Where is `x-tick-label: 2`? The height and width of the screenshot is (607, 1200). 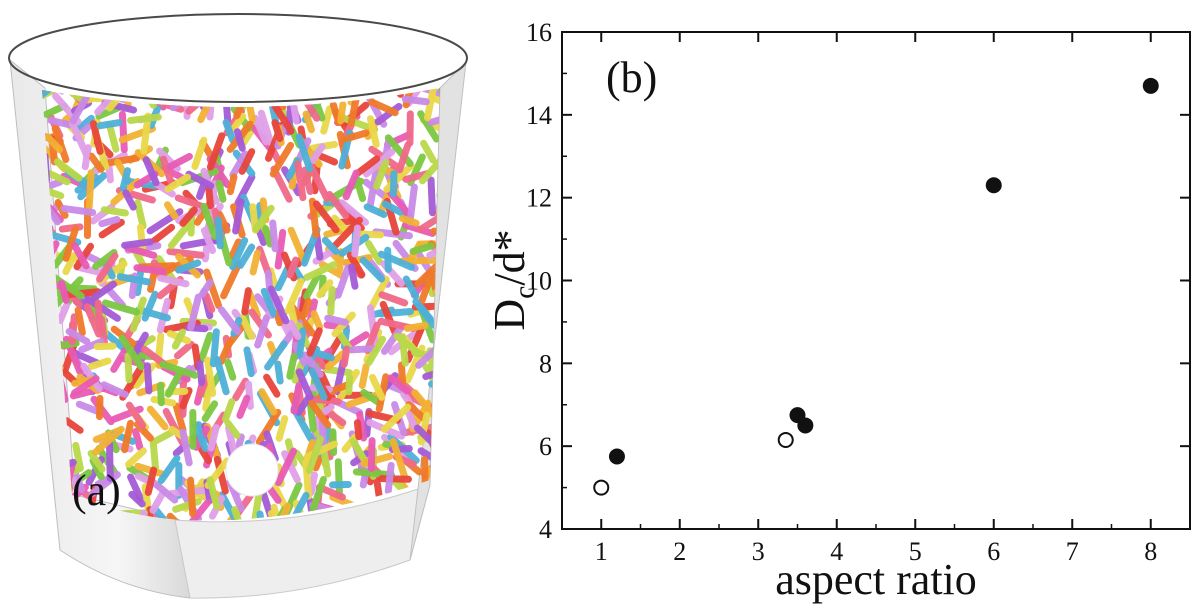
x-tick-label: 2 is located at coordinates (679, 551).